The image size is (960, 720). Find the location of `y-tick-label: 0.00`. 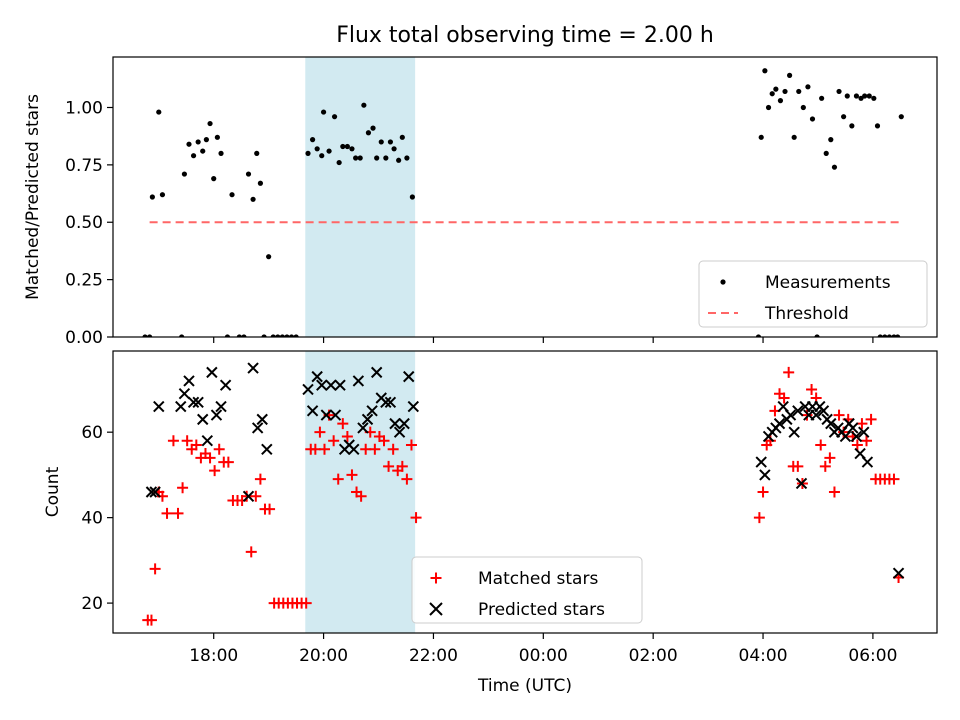

y-tick-label: 0.00 is located at coordinates (84, 338).